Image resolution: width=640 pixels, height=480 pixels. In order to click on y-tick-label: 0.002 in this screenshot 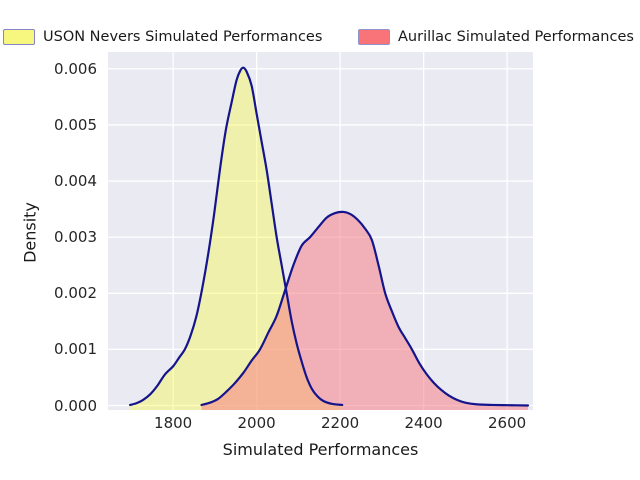, I will do `click(75, 293)`.